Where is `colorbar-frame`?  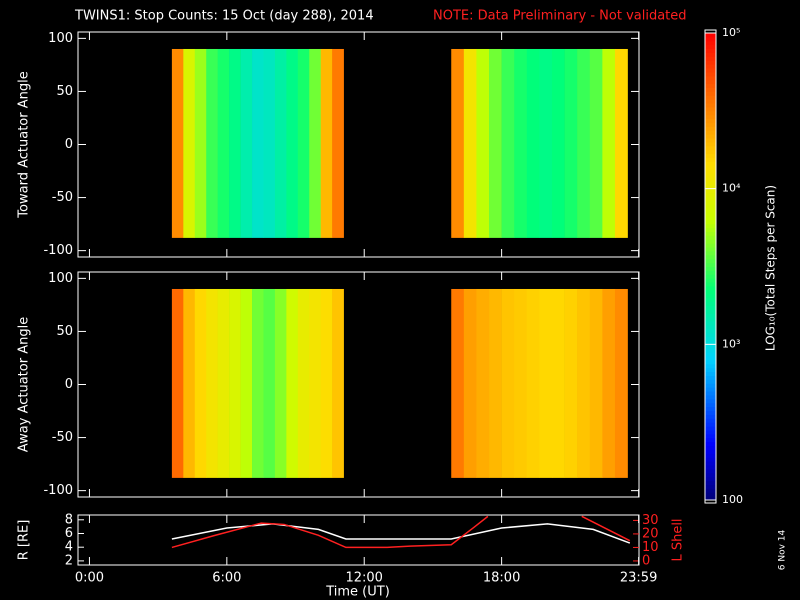
colorbar-frame is located at coordinates (710, 266).